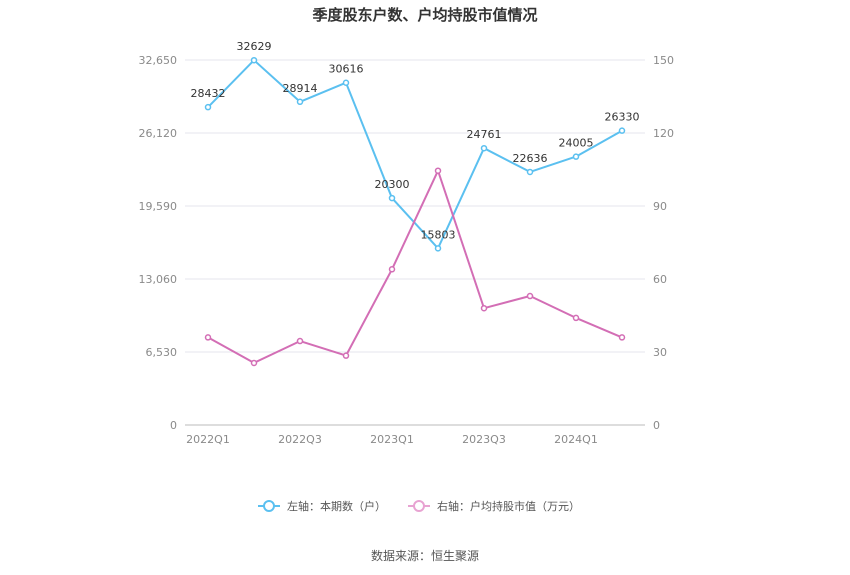 The height and width of the screenshot is (575, 850). What do you see at coordinates (300, 439) in the screenshot?
I see `x-tick-label: 2022Q3` at bounding box center [300, 439].